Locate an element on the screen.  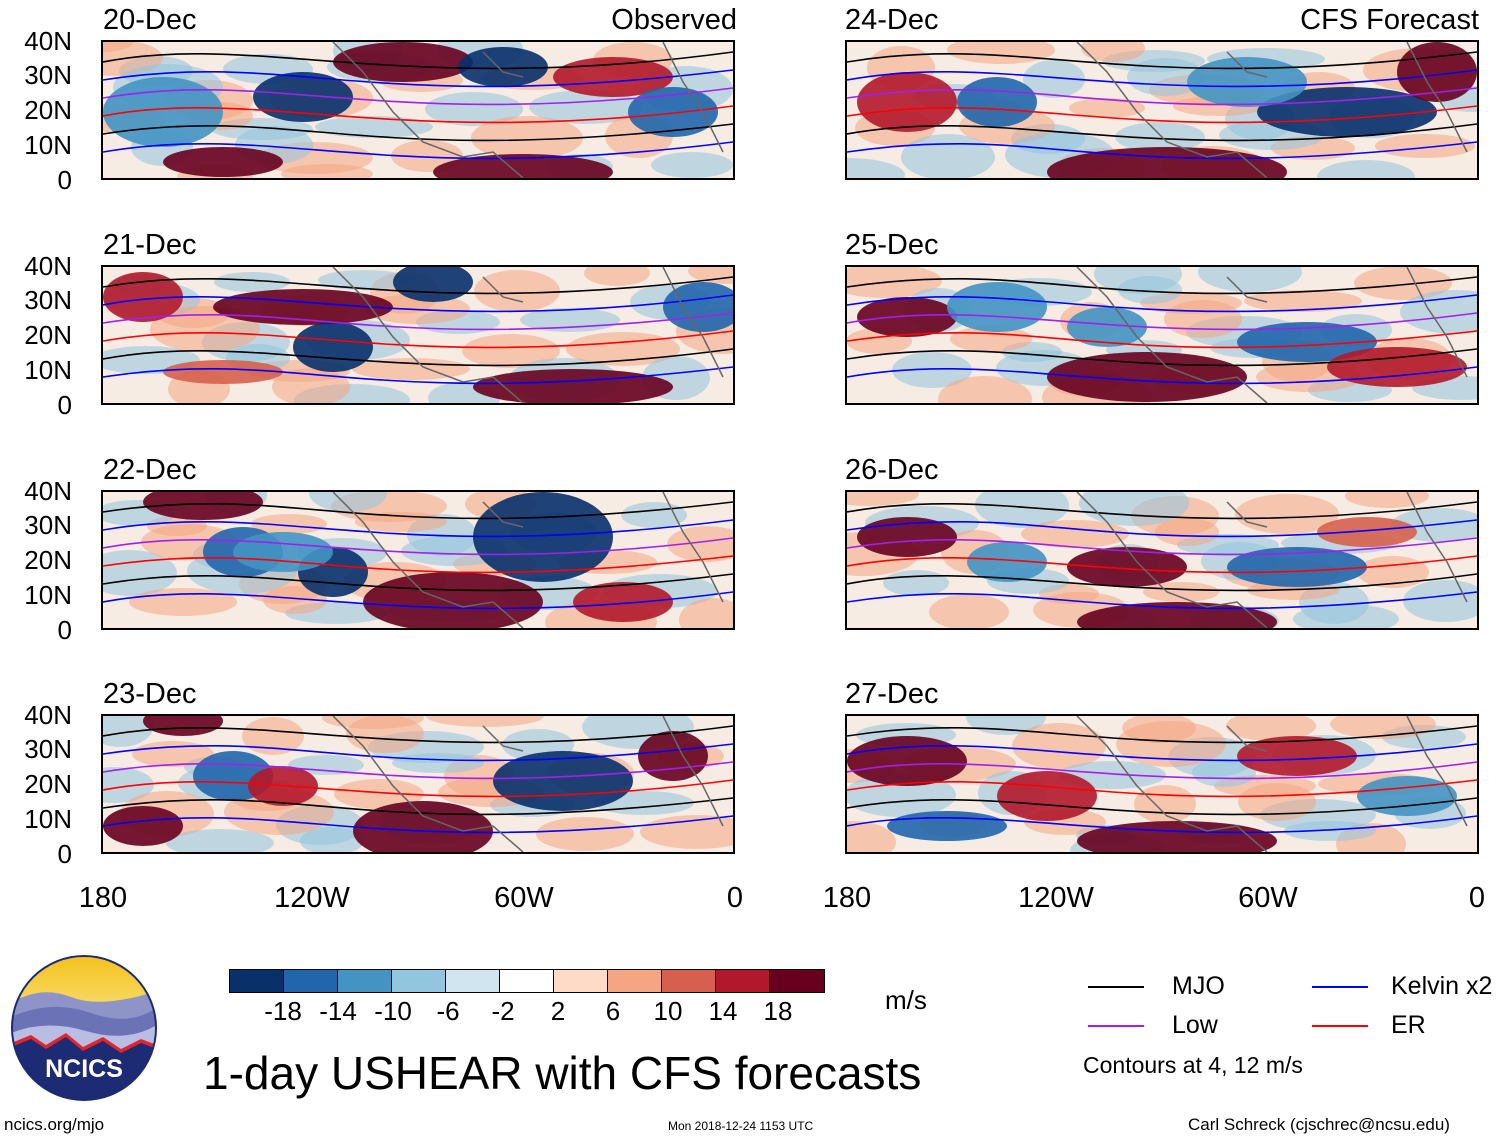
panel-date: 21-Dec is located at coordinates (150, 245).